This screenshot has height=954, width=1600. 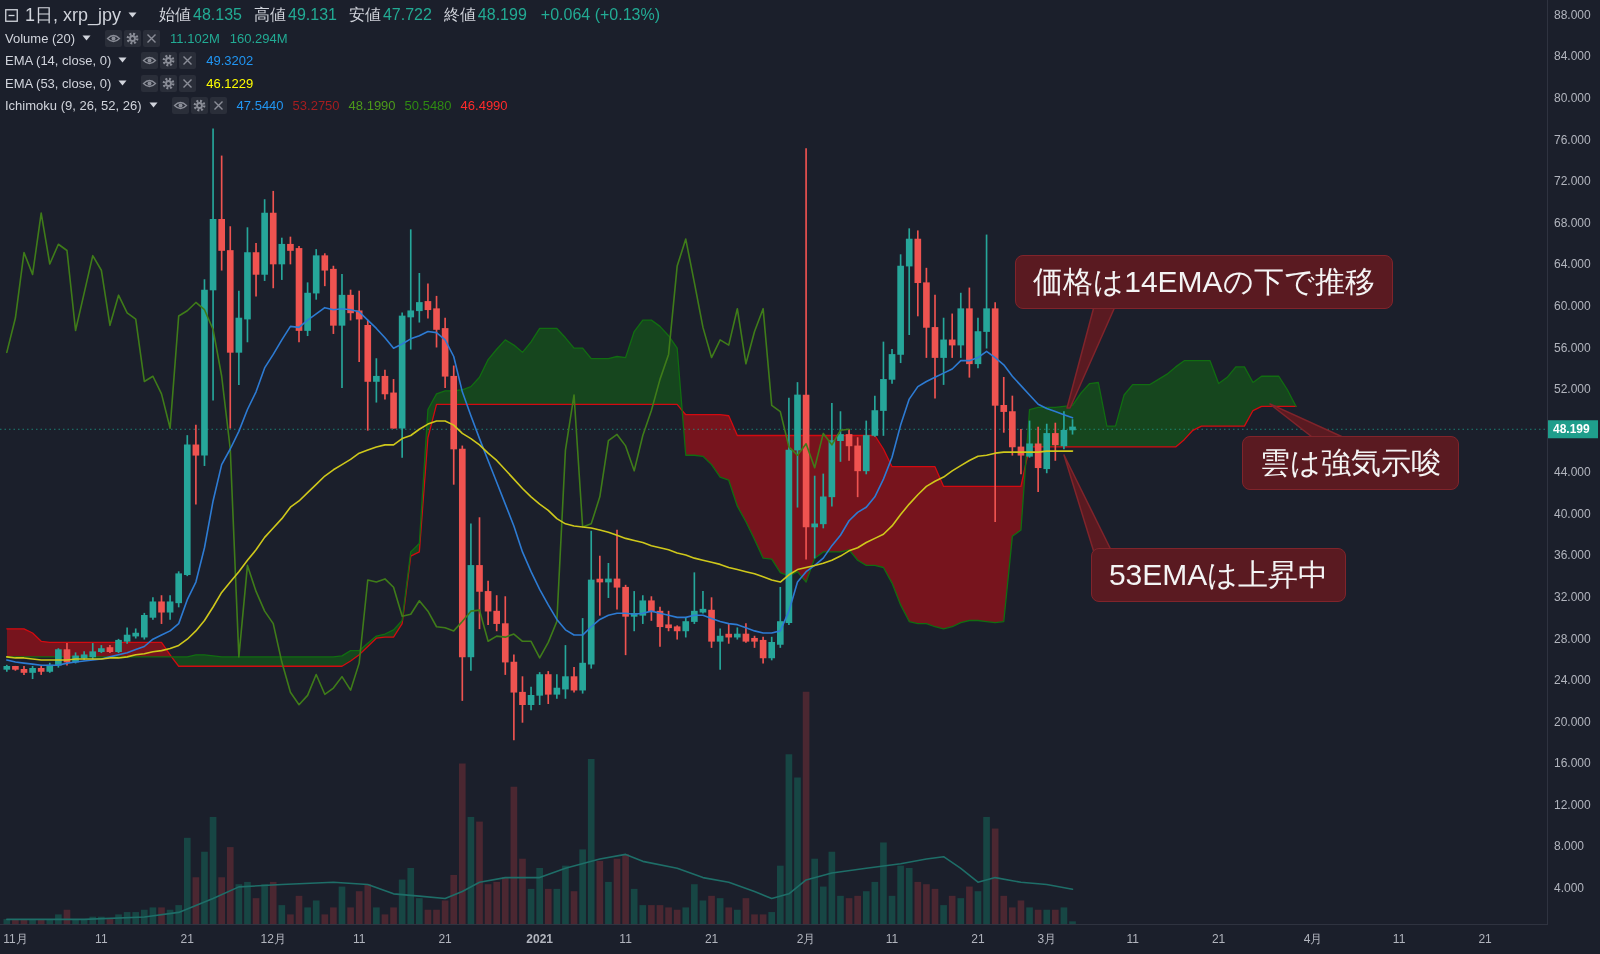 I want to click on callout-box: 53EMAは上昇中, so click(x=1218, y=575).